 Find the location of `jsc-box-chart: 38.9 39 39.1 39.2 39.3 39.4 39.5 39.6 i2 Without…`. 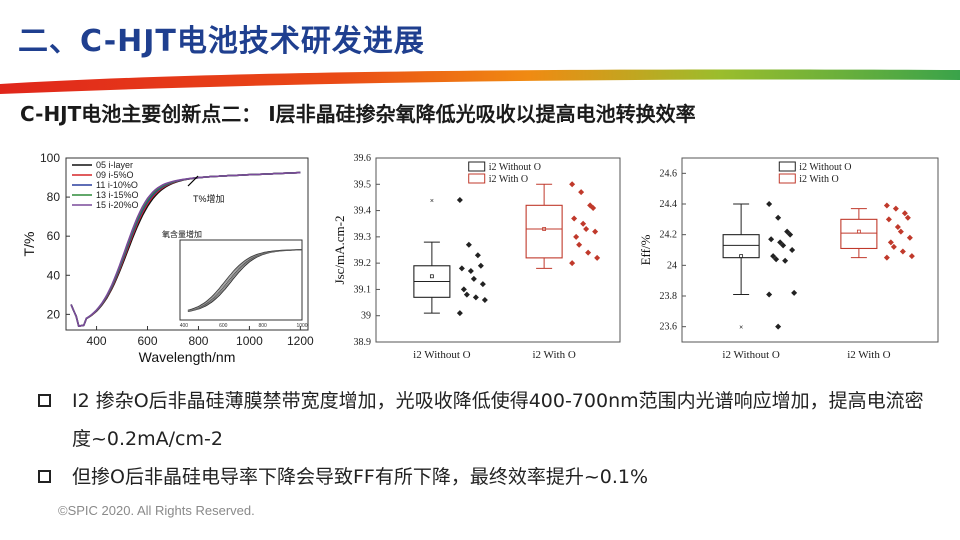

jsc-box-chart: 38.9 39 39.1 39.2 39.3 39.4 39.5 39.6 i2 Without… is located at coordinates (476, 257).